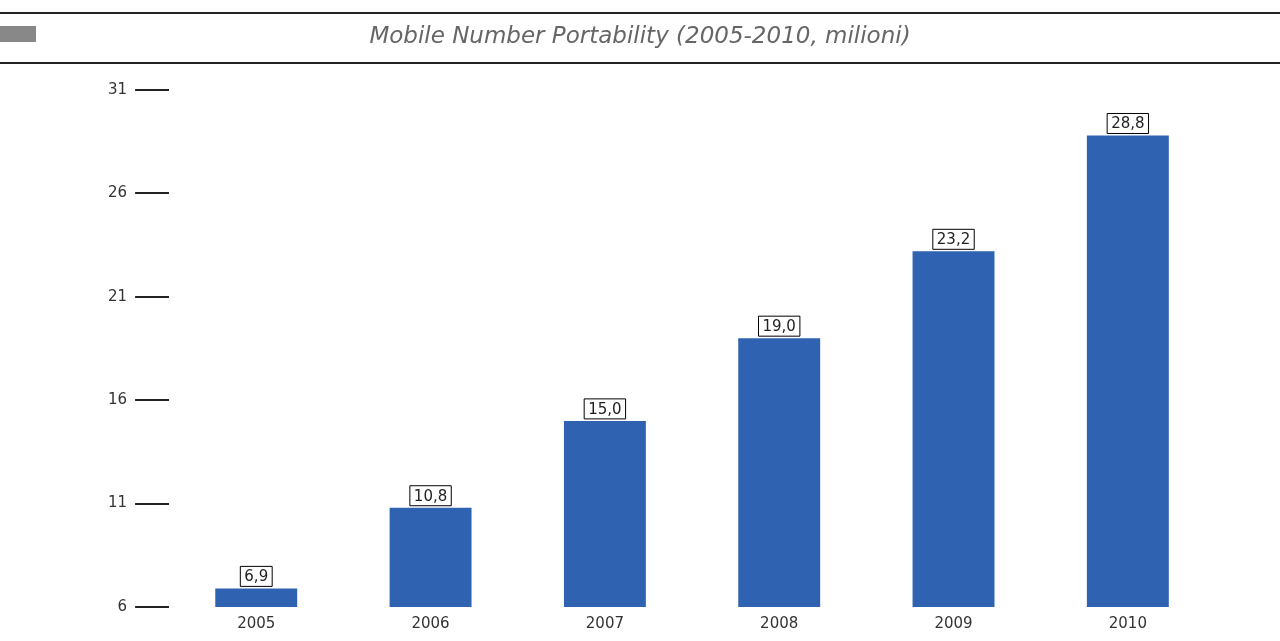 This screenshot has height=641, width=1280. Describe the element at coordinates (1127, 622) in the screenshot. I see `x-tick-label: 2010` at that location.